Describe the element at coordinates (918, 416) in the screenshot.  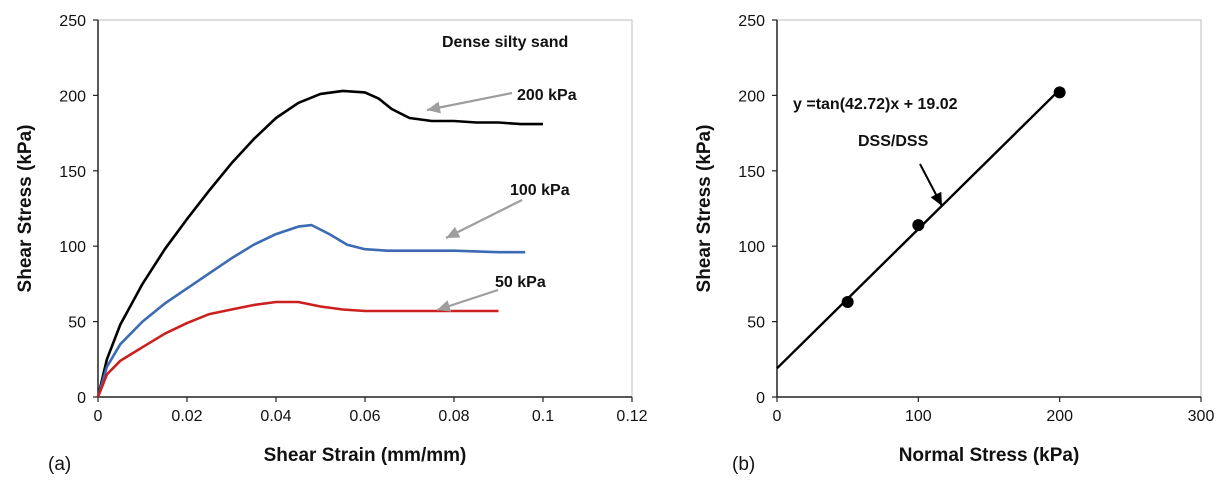
I see `x-tick-label: 100` at that location.